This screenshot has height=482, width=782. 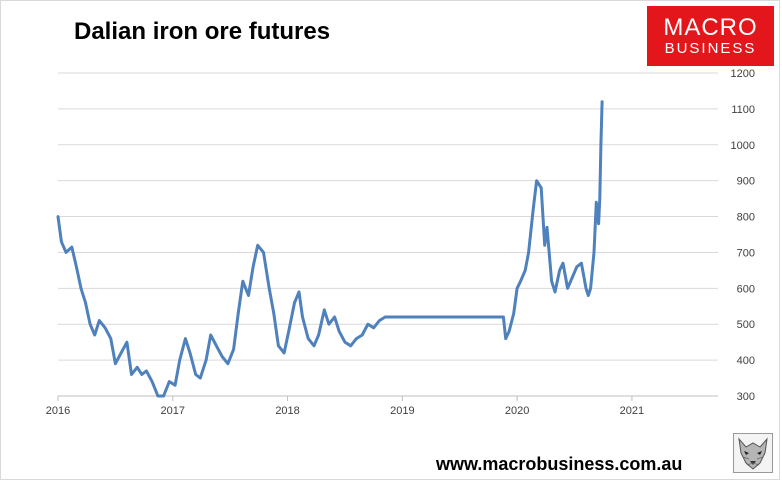 I want to click on x-tick-label: 2017, so click(x=173, y=411).